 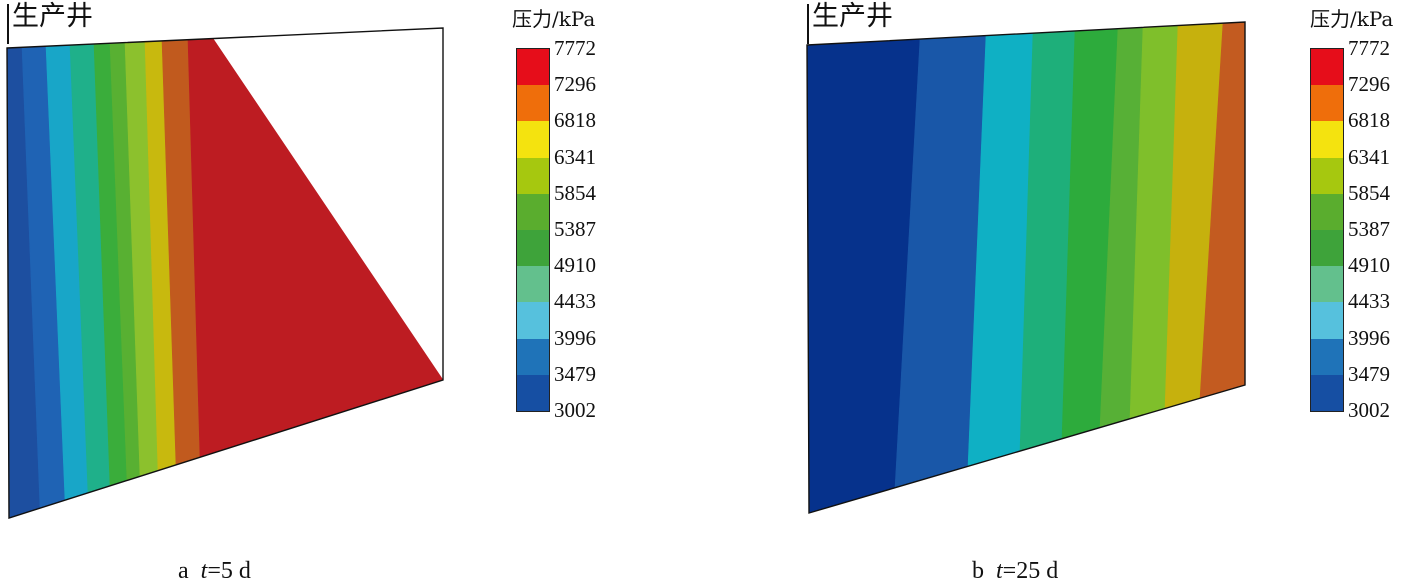 What do you see at coordinates (1015, 571) in the screenshot?
I see `caption: b t=25 d` at bounding box center [1015, 571].